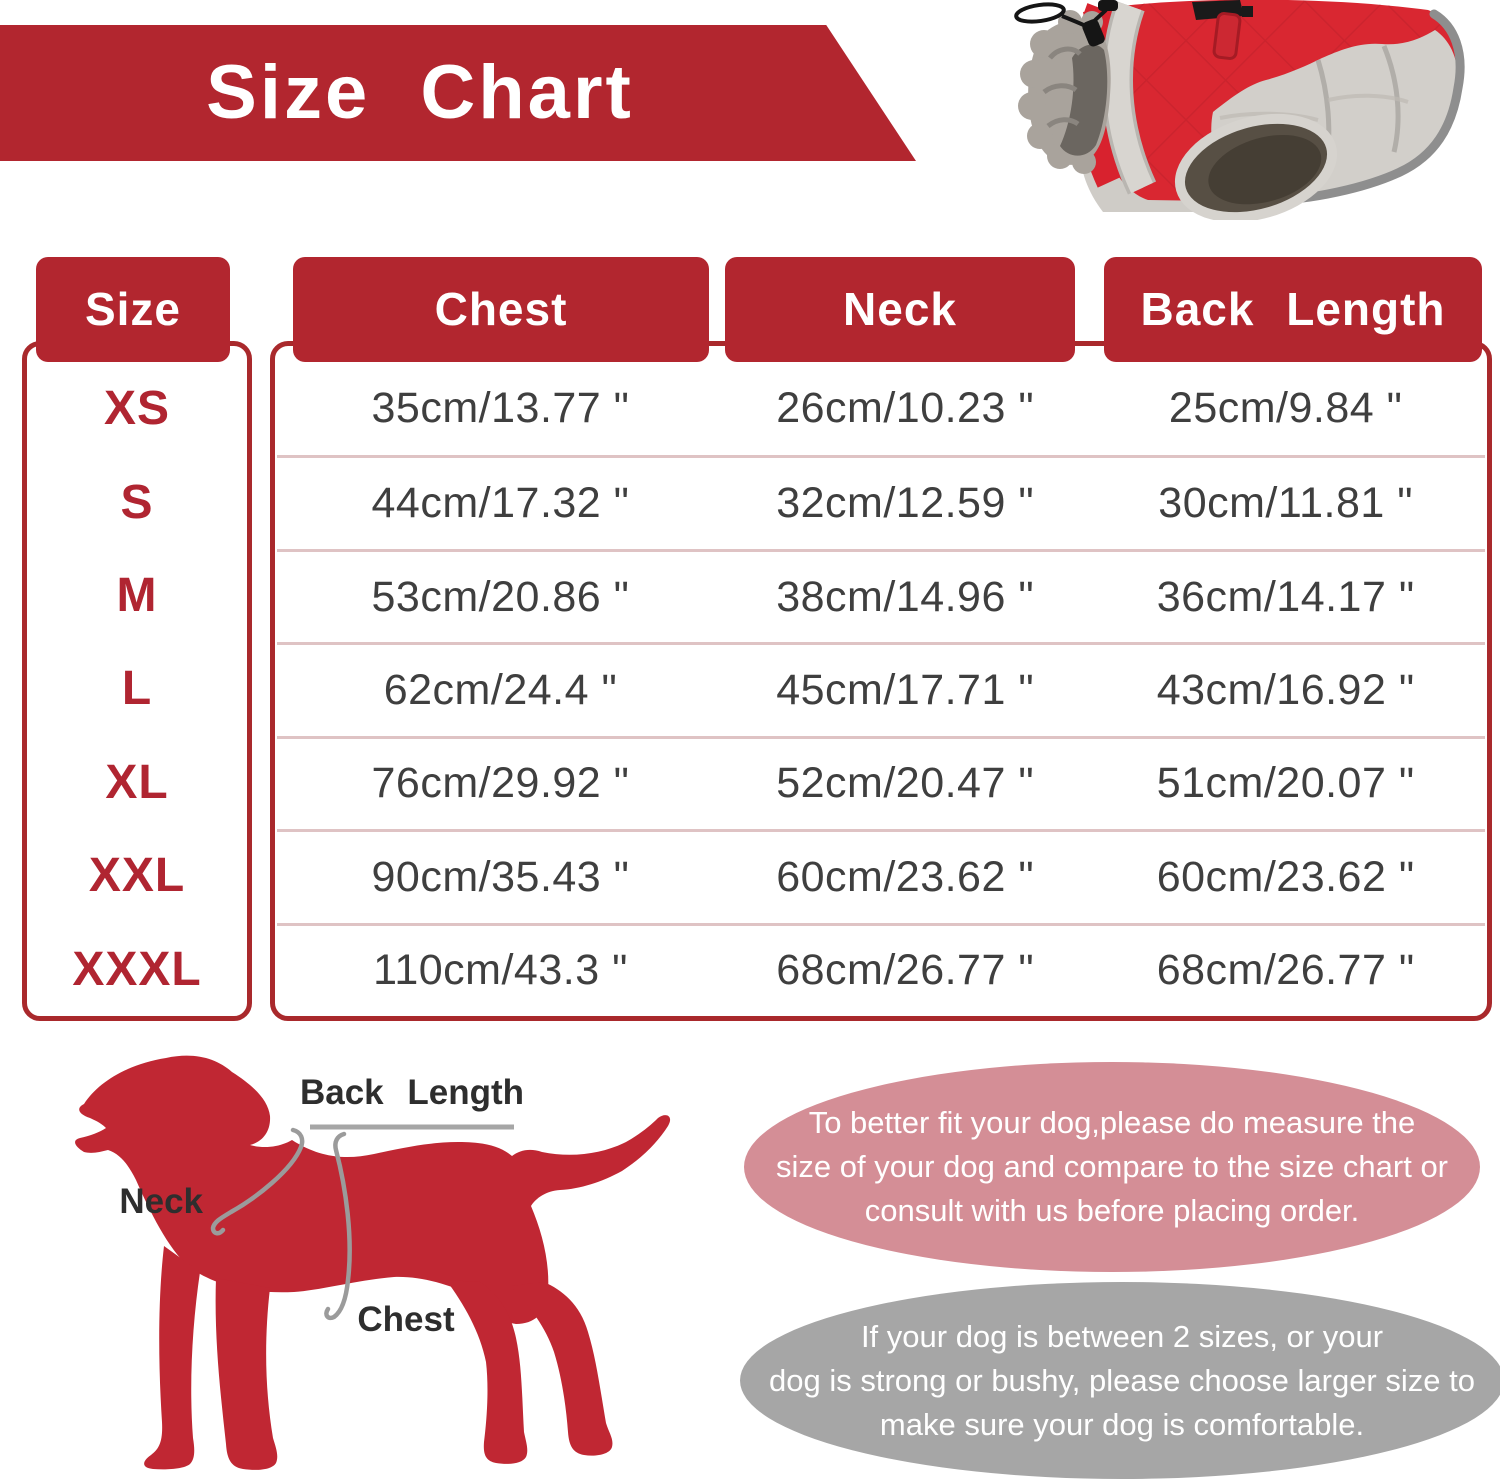 Image resolution: width=1500 pixels, height=1480 pixels. I want to click on chest-value: 35cm/13.77 ", so click(500, 408).